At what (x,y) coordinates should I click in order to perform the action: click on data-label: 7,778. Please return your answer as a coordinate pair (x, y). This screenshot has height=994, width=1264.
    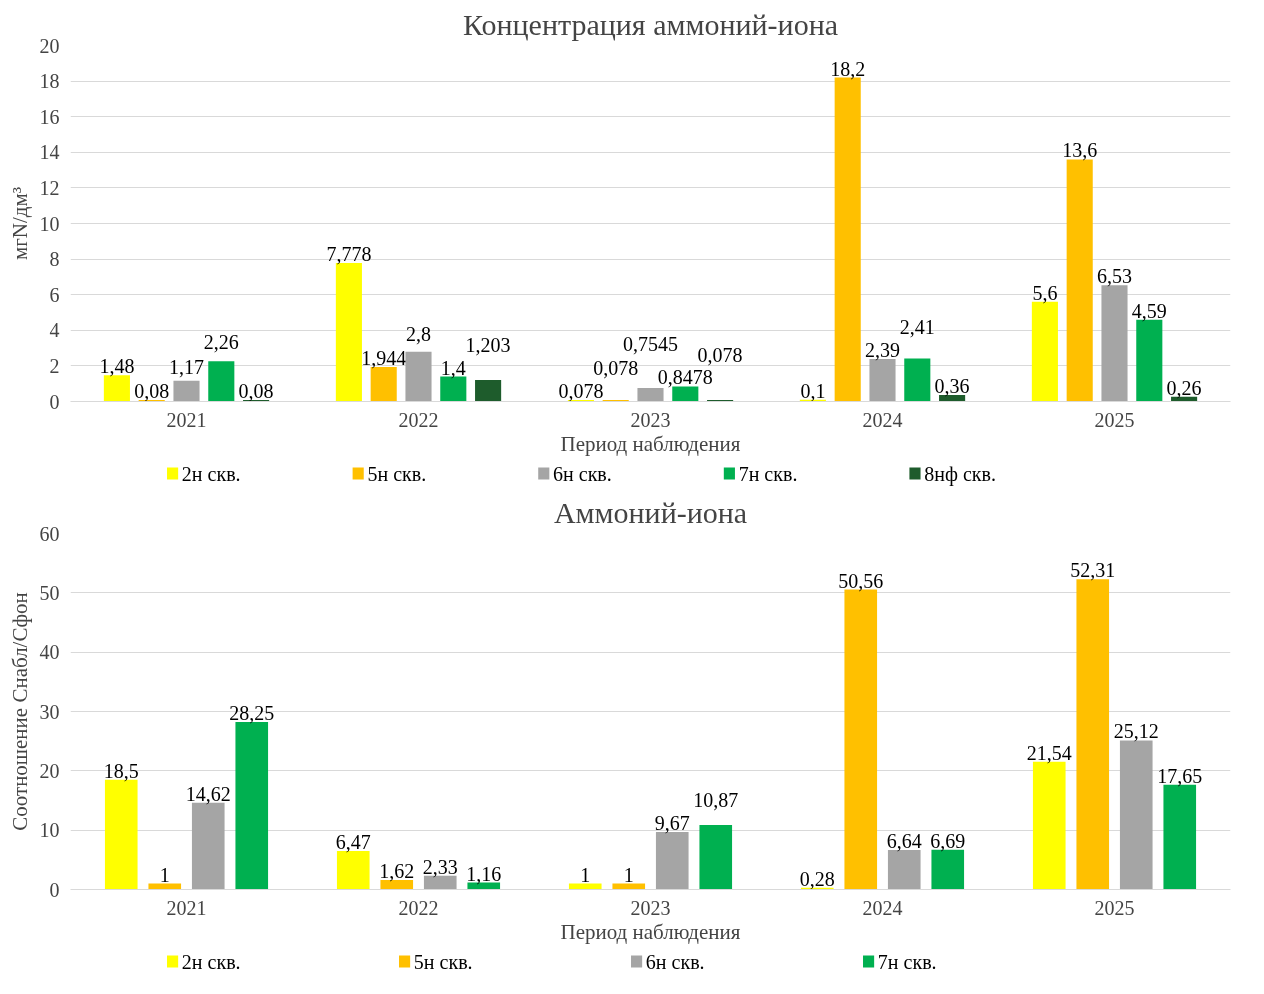
    Looking at the image, I should click on (349, 254).